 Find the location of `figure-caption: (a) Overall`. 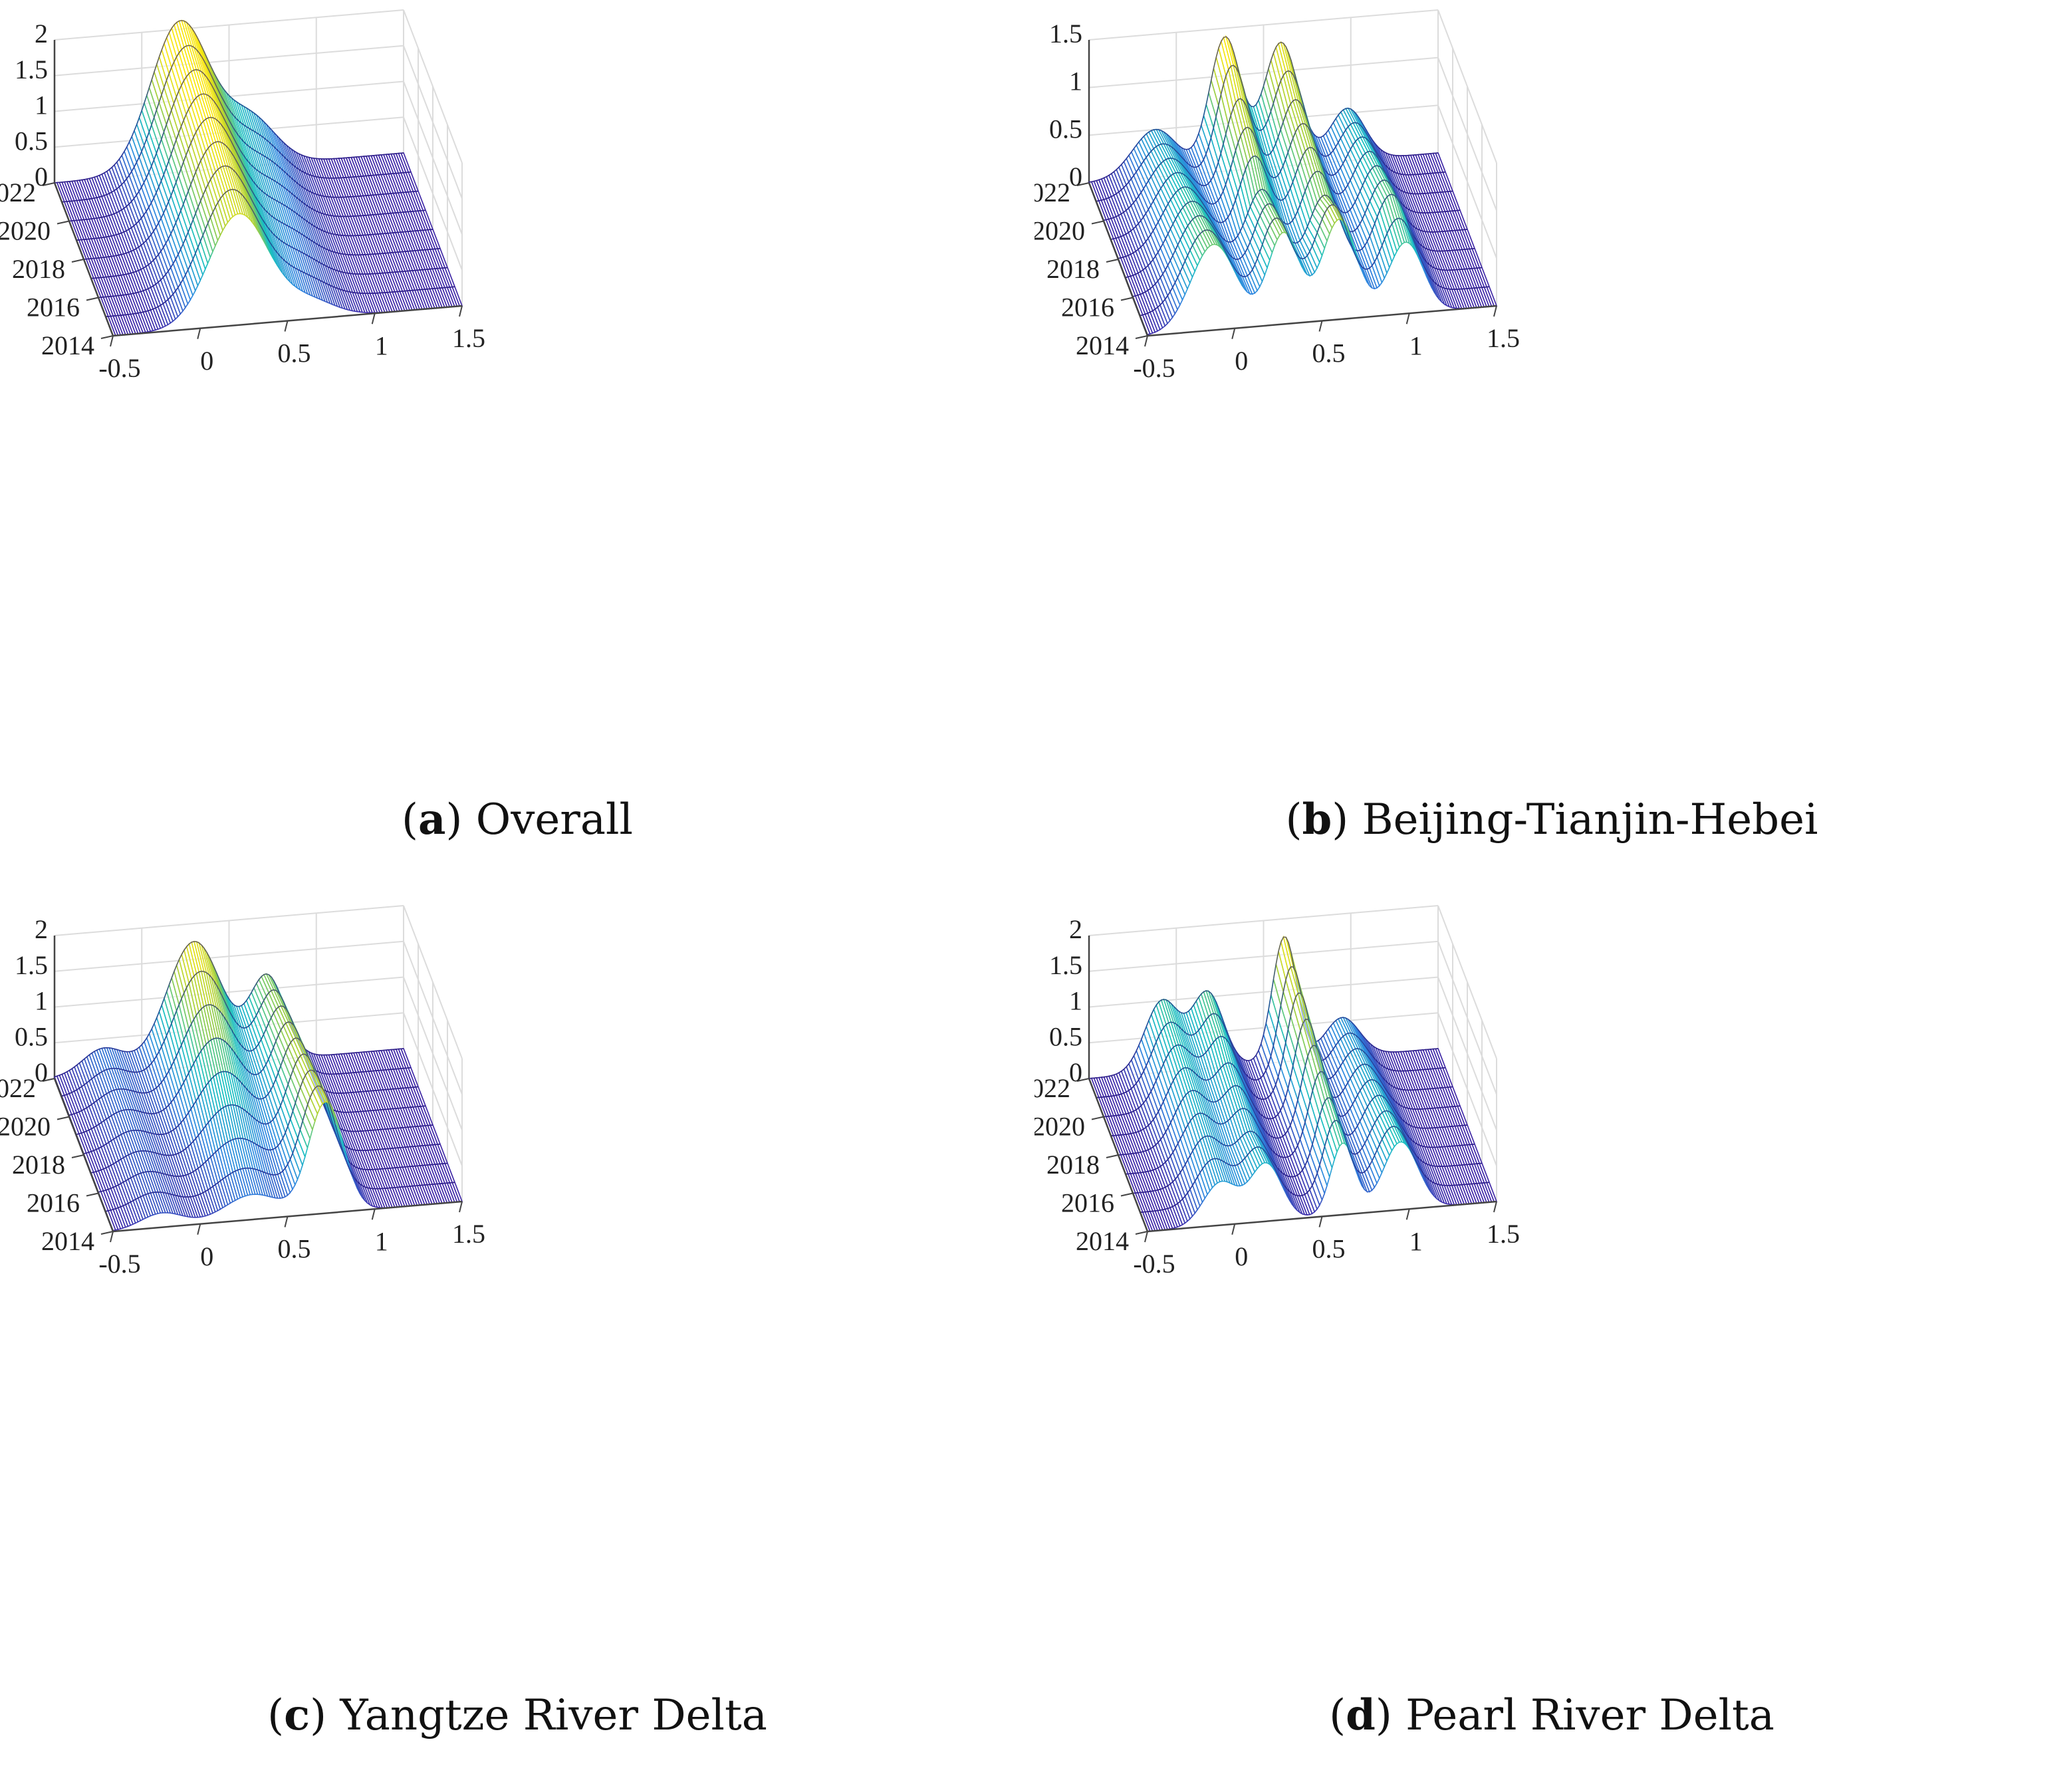

figure-caption: (a) Overall is located at coordinates (517, 819).